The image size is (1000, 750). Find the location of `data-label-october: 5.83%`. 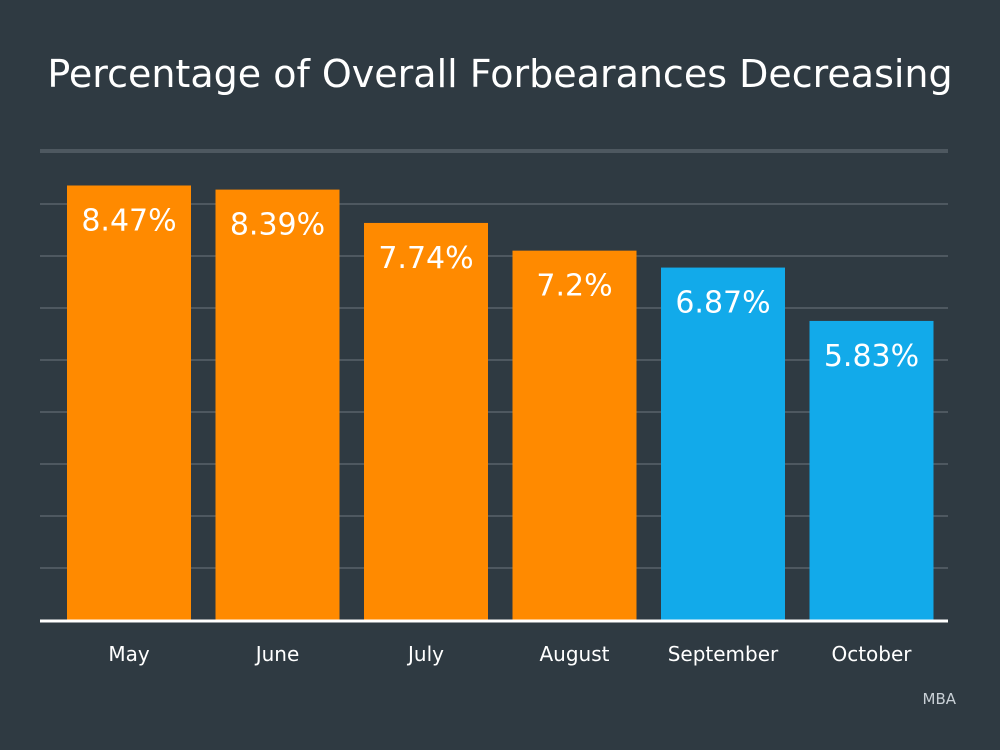

data-label-october: 5.83% is located at coordinates (871, 356).